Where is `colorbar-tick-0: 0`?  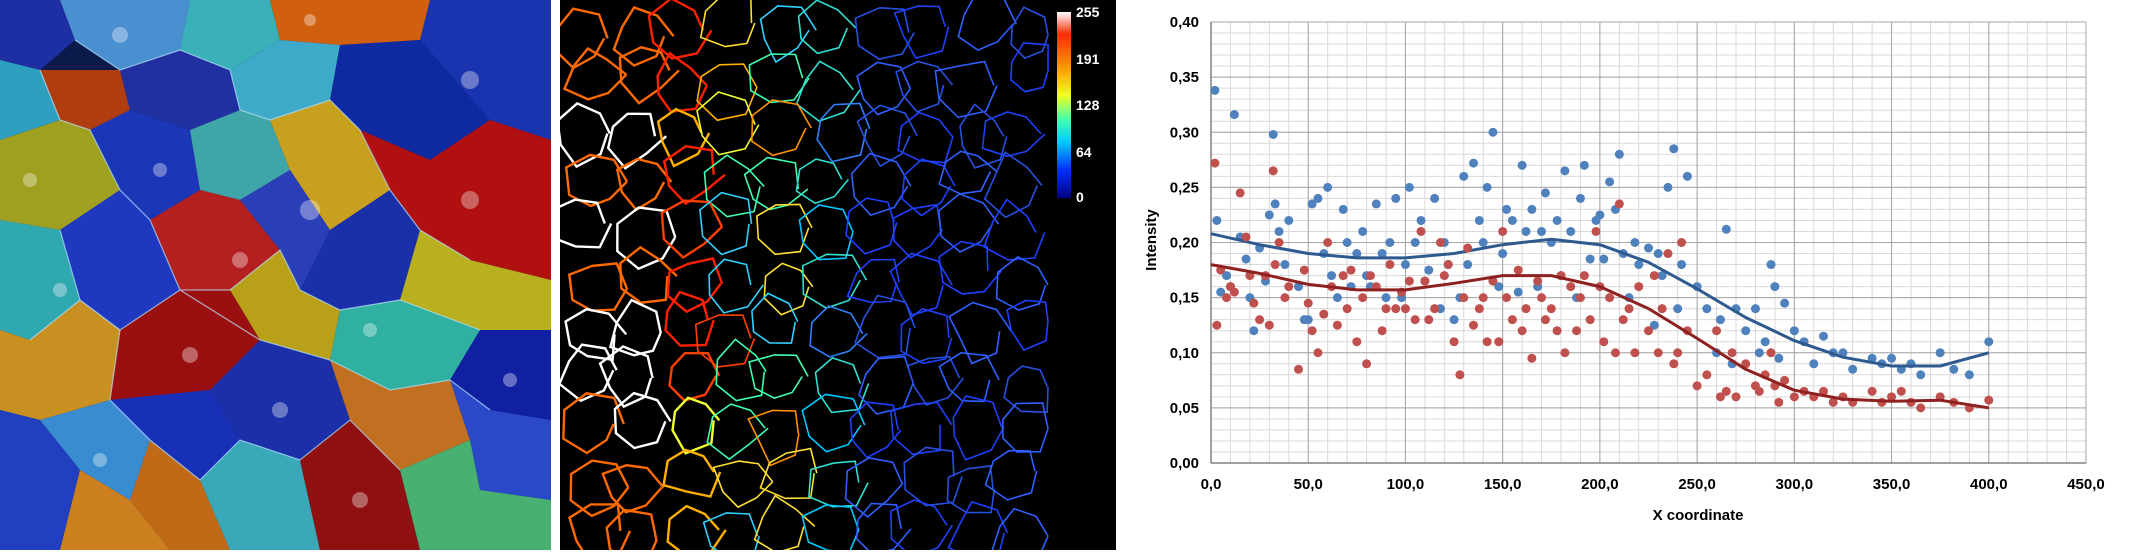
colorbar-tick-0: 0 is located at coordinates (1080, 197).